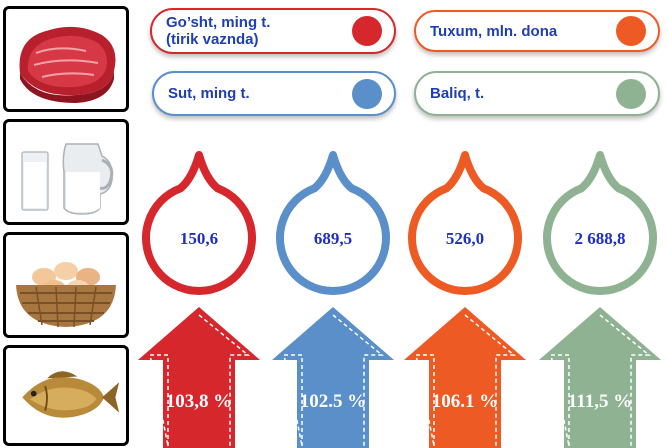 The height and width of the screenshot is (448, 668). Describe the element at coordinates (631, 31) in the screenshot. I see `legend-eggs-dot` at that location.